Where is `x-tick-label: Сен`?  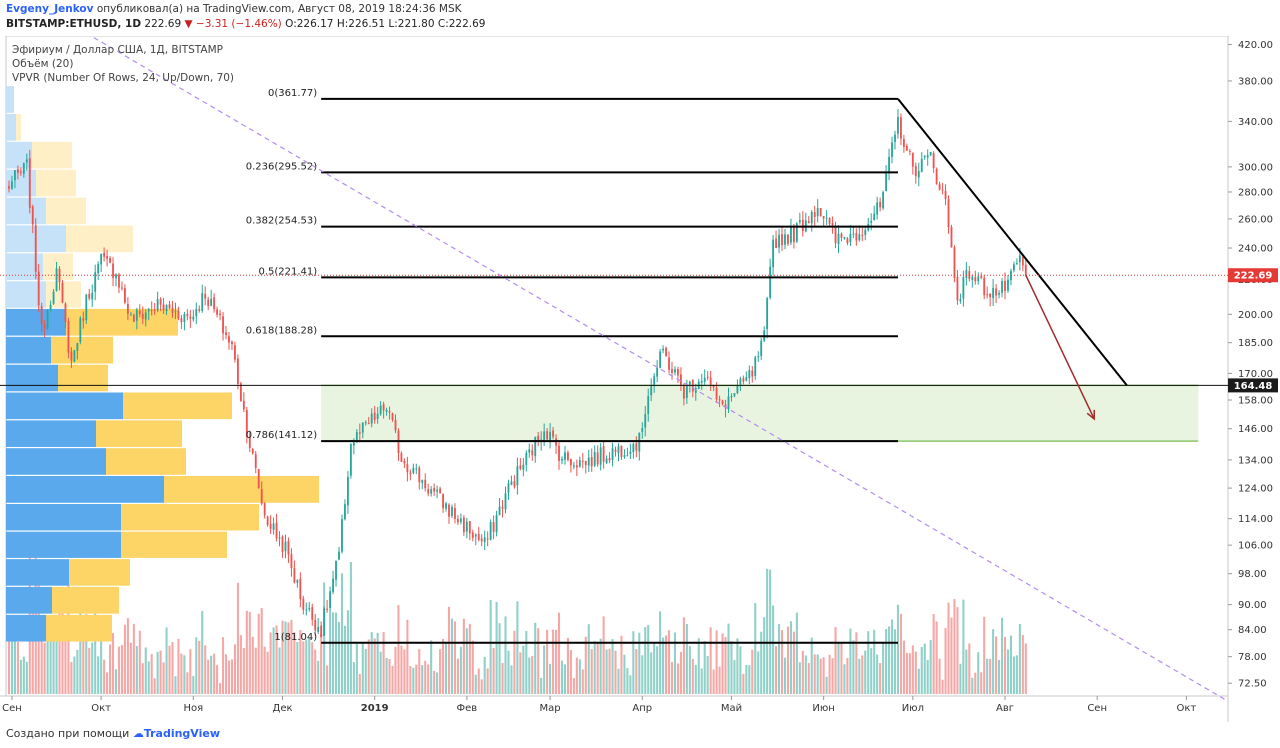
x-tick-label: Сен is located at coordinates (12, 708).